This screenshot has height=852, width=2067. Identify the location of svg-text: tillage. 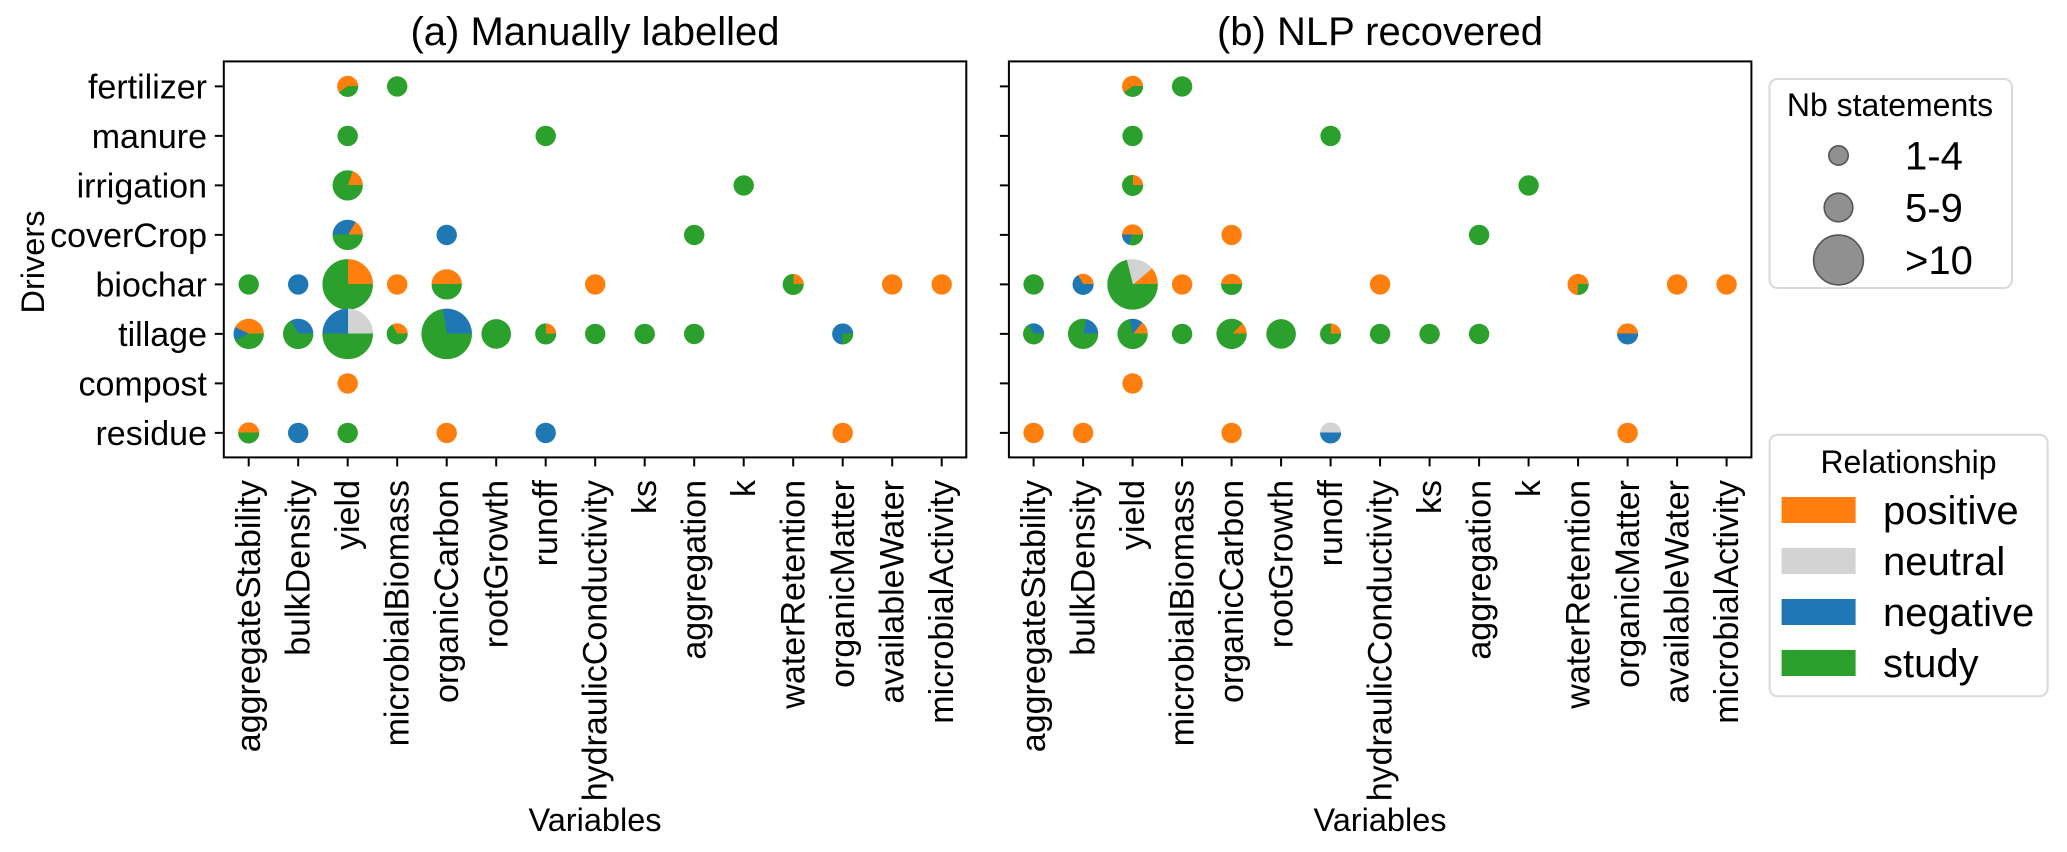
(162, 335).